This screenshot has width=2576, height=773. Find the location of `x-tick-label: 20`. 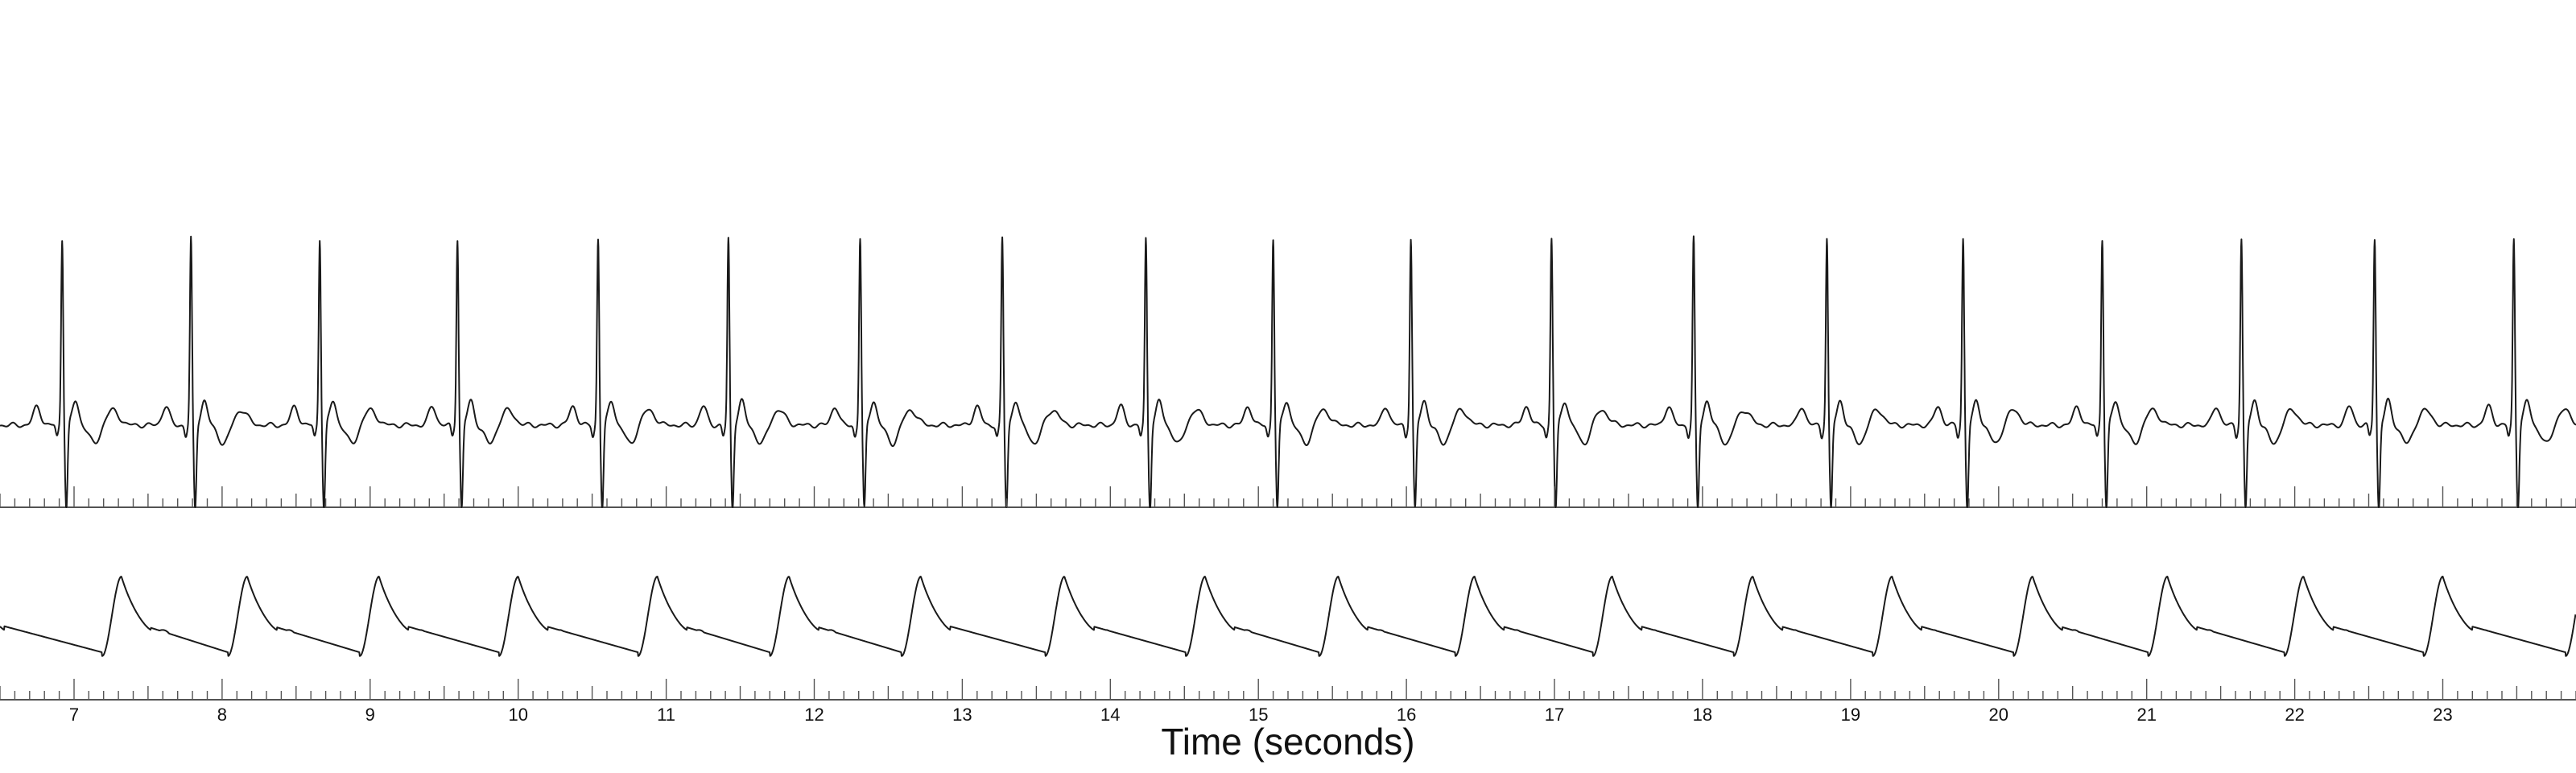

x-tick-label: 20 is located at coordinates (1998, 715).